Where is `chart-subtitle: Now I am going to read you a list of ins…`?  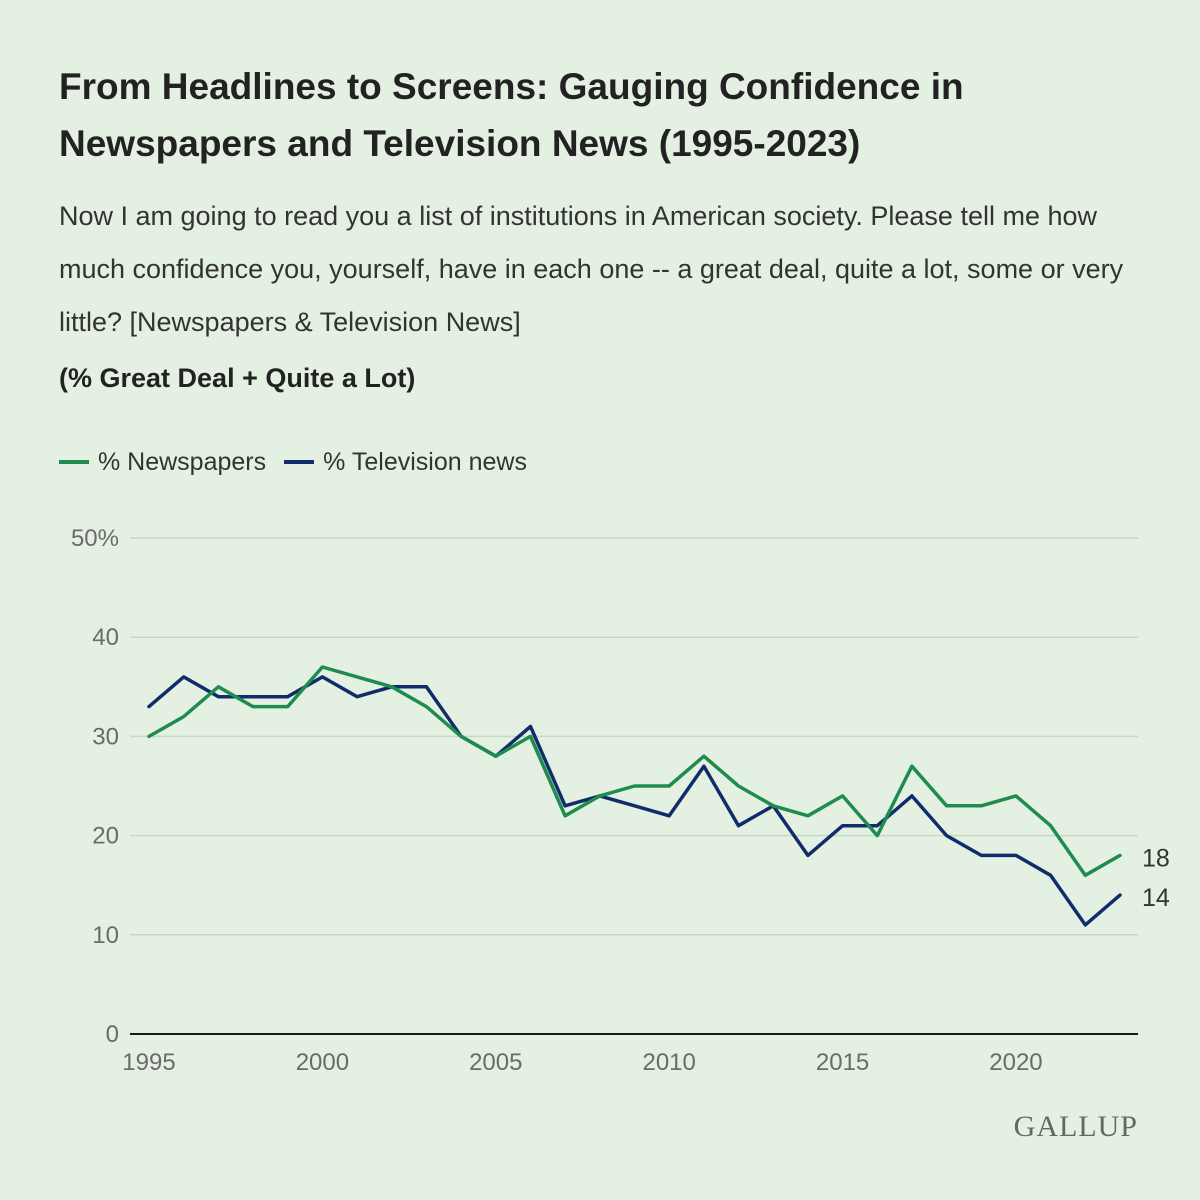
chart-subtitle: Now I am going to read you a list of ins… is located at coordinates (591, 269).